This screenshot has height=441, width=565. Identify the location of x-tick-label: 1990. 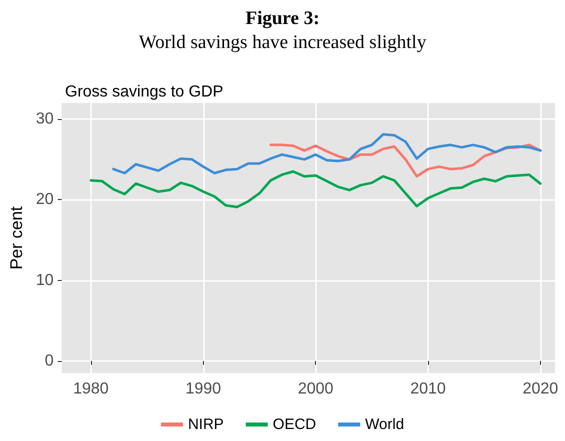
(203, 389).